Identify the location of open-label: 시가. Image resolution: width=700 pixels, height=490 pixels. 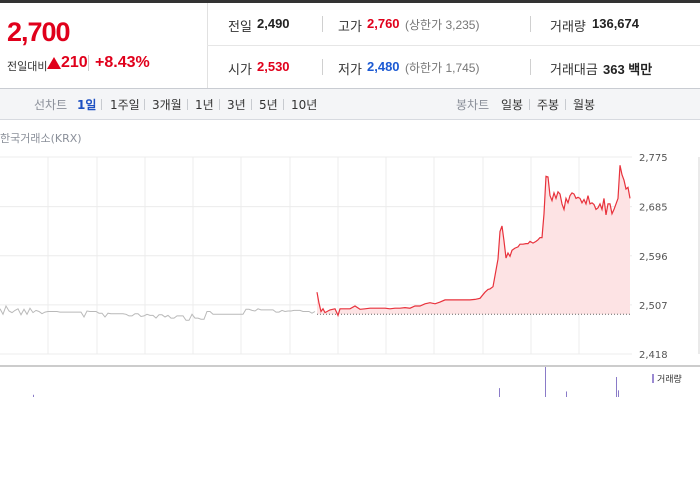
(240, 69).